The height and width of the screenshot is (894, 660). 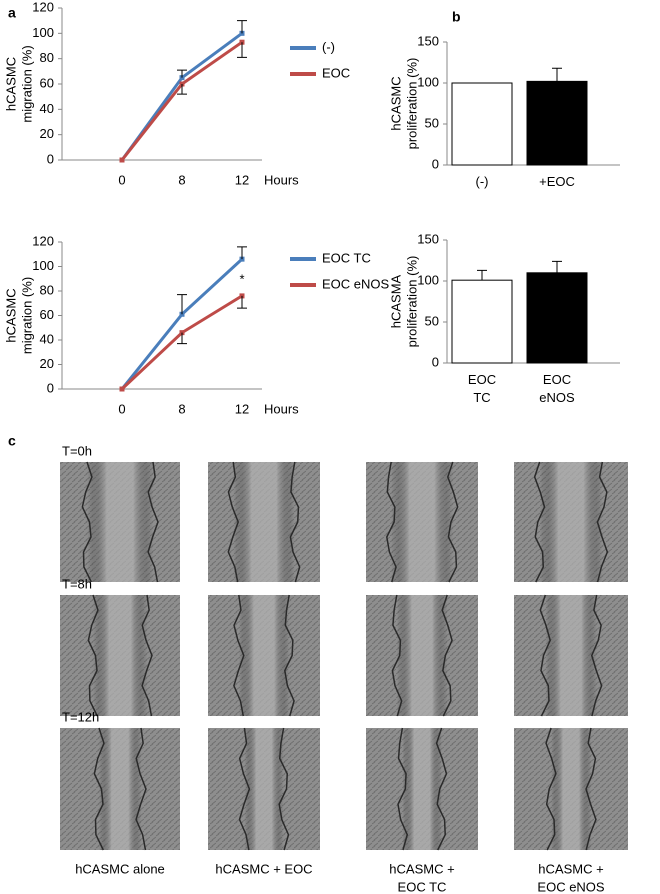 I want to click on x-tick-label: EOC TC, so click(x=482, y=388).